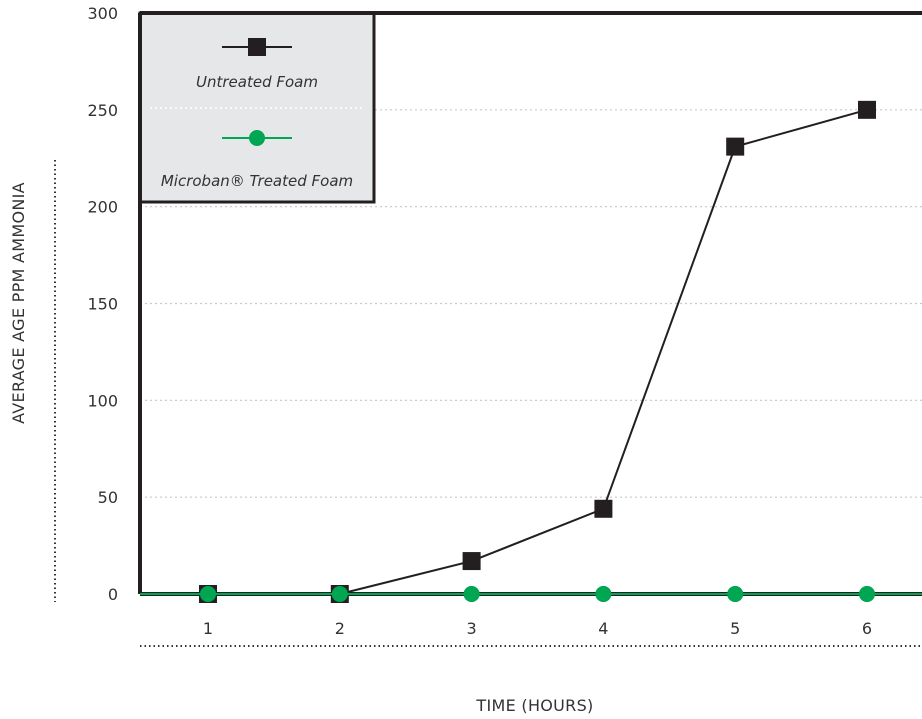 Image resolution: width=922 pixels, height=719 pixels. What do you see at coordinates (208, 628) in the screenshot?
I see `x-tick-label: 1` at bounding box center [208, 628].